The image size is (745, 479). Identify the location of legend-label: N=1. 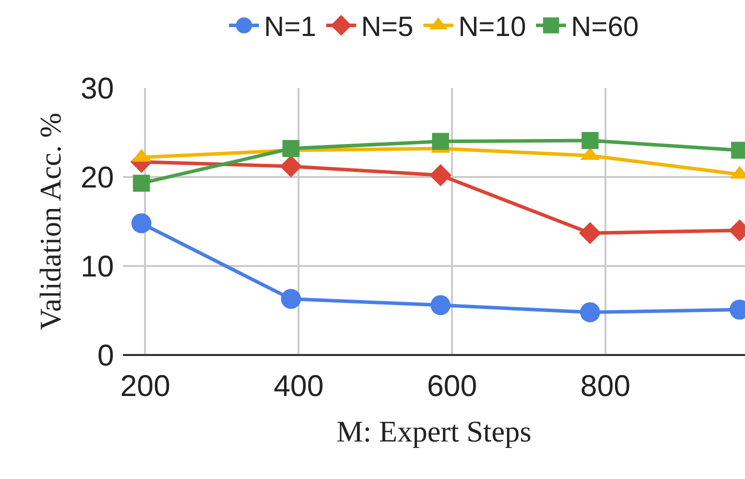
(290, 26).